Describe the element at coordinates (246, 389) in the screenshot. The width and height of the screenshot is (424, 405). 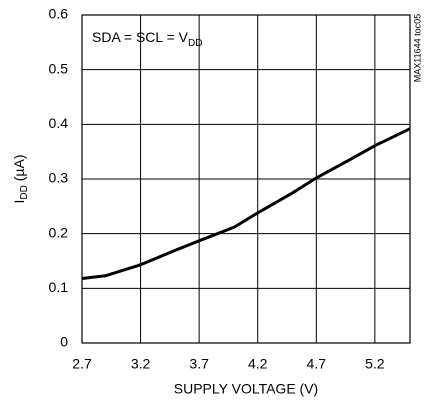
I see `x-axis-label: SUPPLY VOLTAGE (V)` at that location.